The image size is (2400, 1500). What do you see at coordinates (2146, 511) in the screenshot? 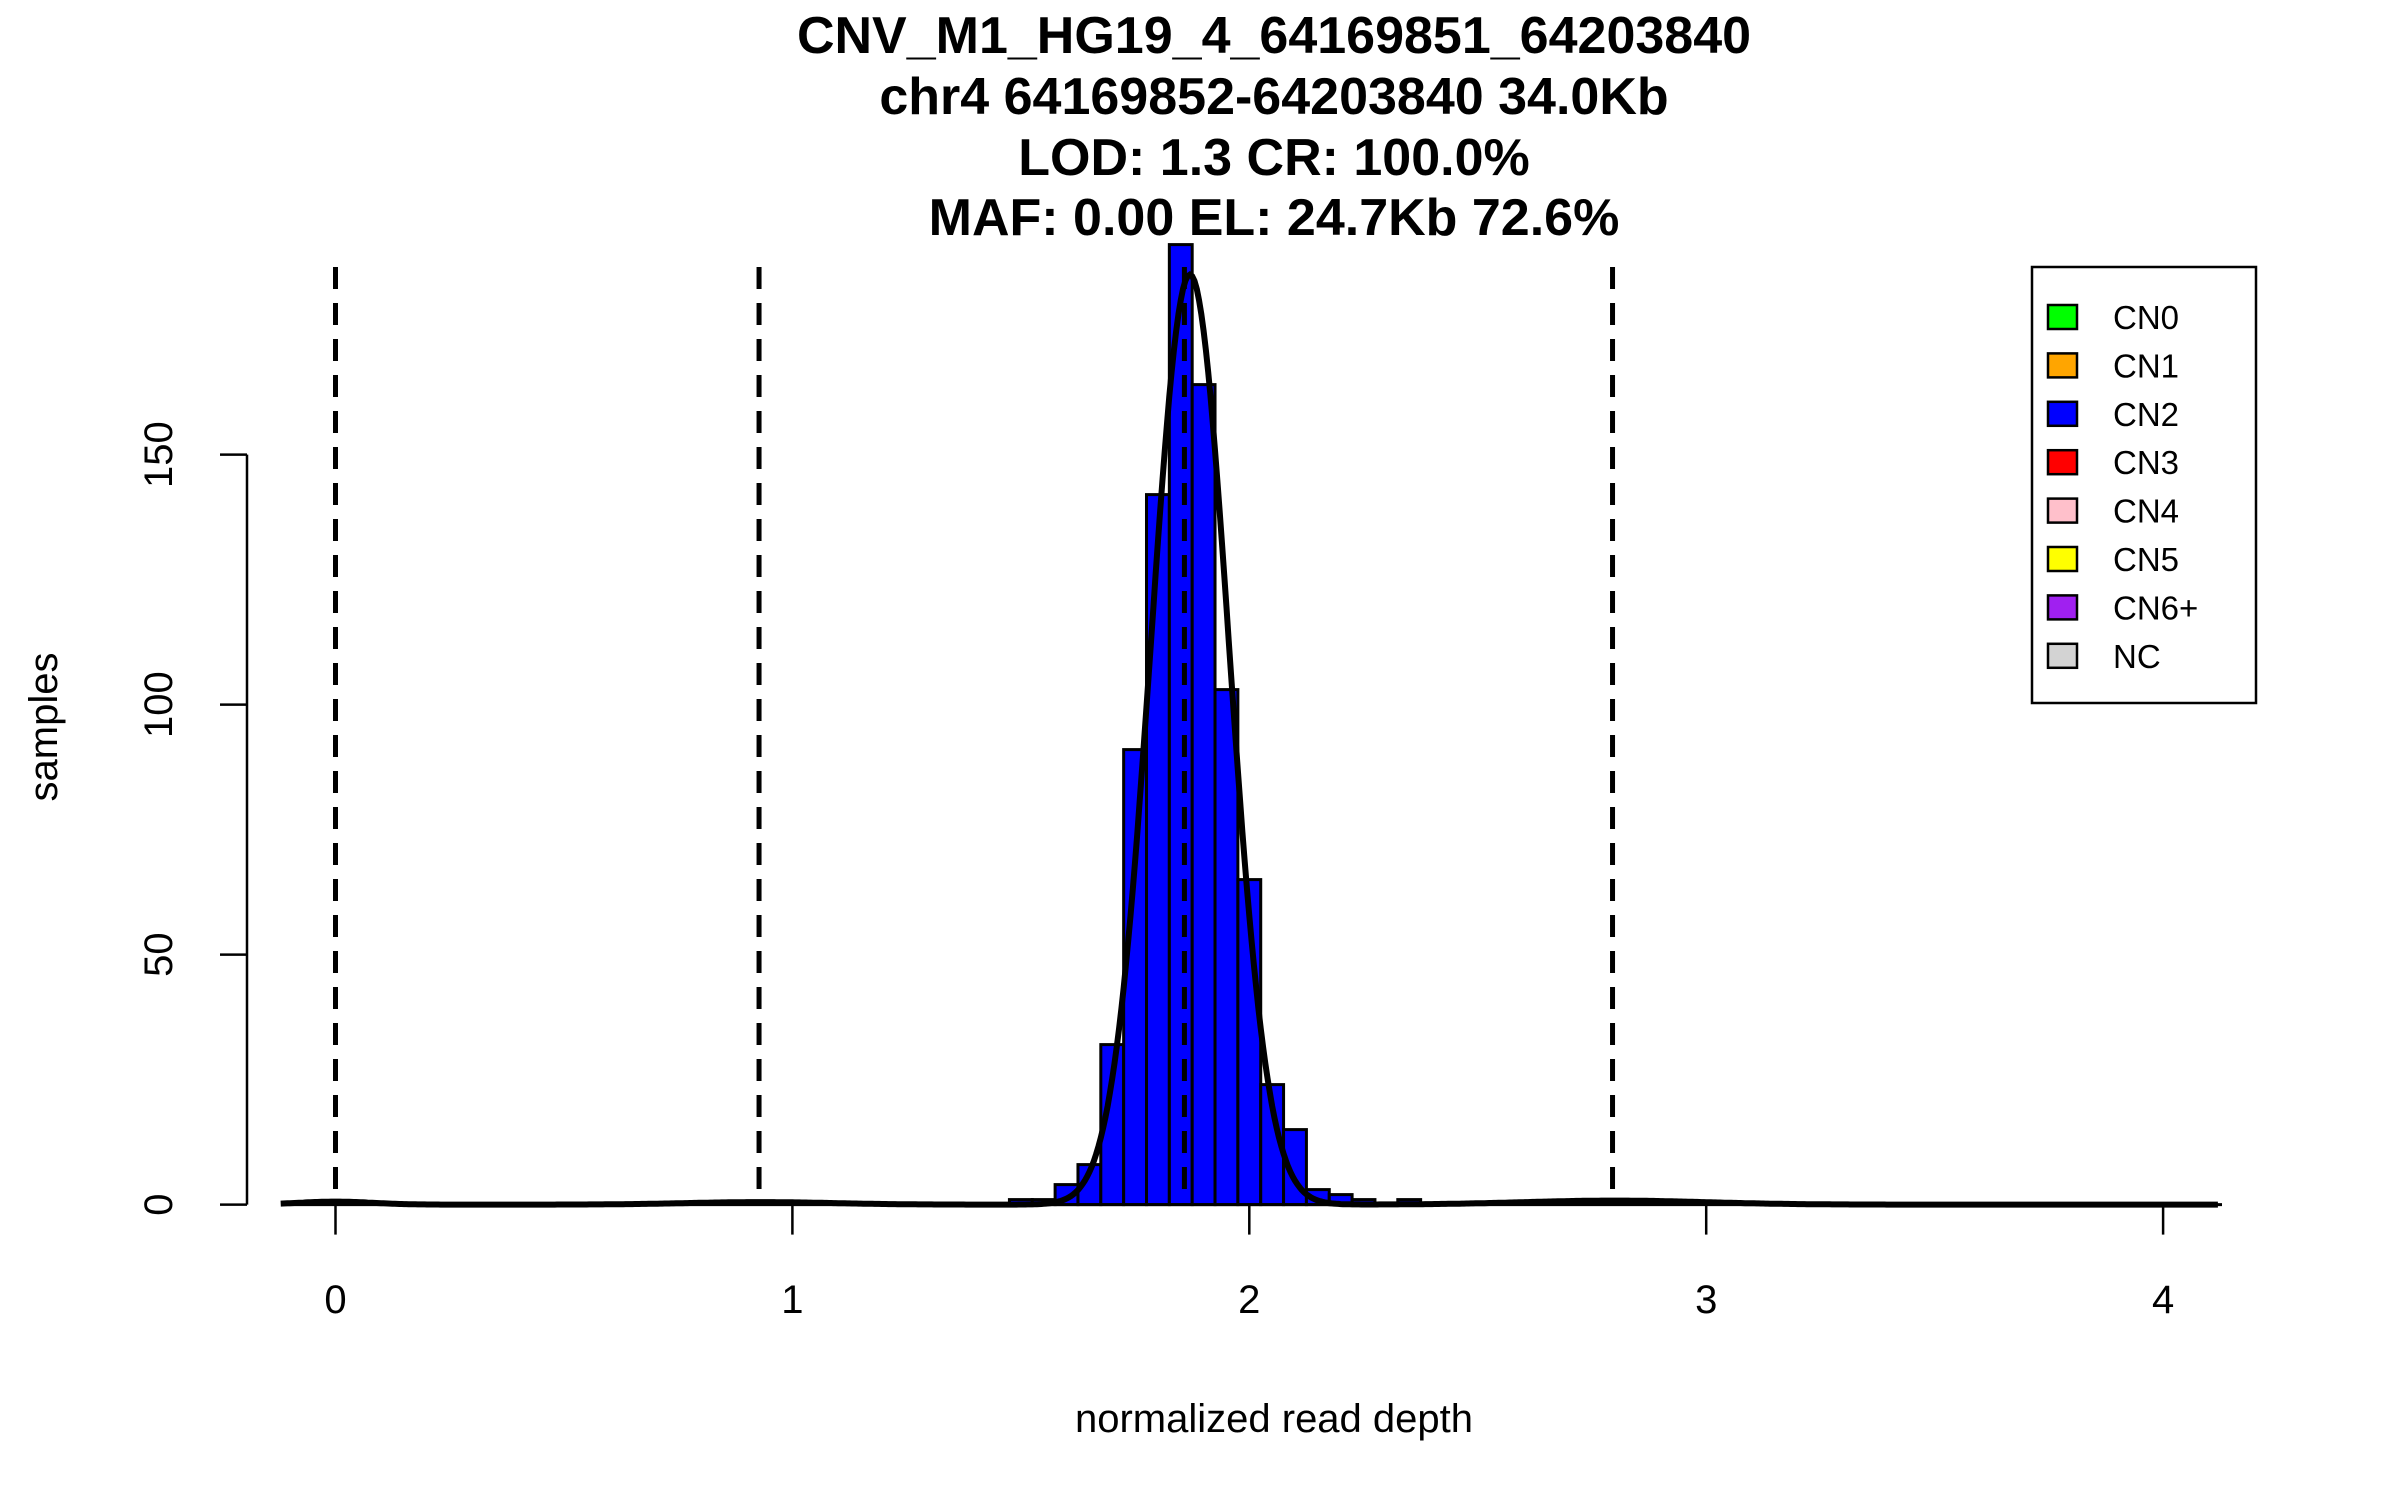
I see `legend-label: CN4` at bounding box center [2146, 511].